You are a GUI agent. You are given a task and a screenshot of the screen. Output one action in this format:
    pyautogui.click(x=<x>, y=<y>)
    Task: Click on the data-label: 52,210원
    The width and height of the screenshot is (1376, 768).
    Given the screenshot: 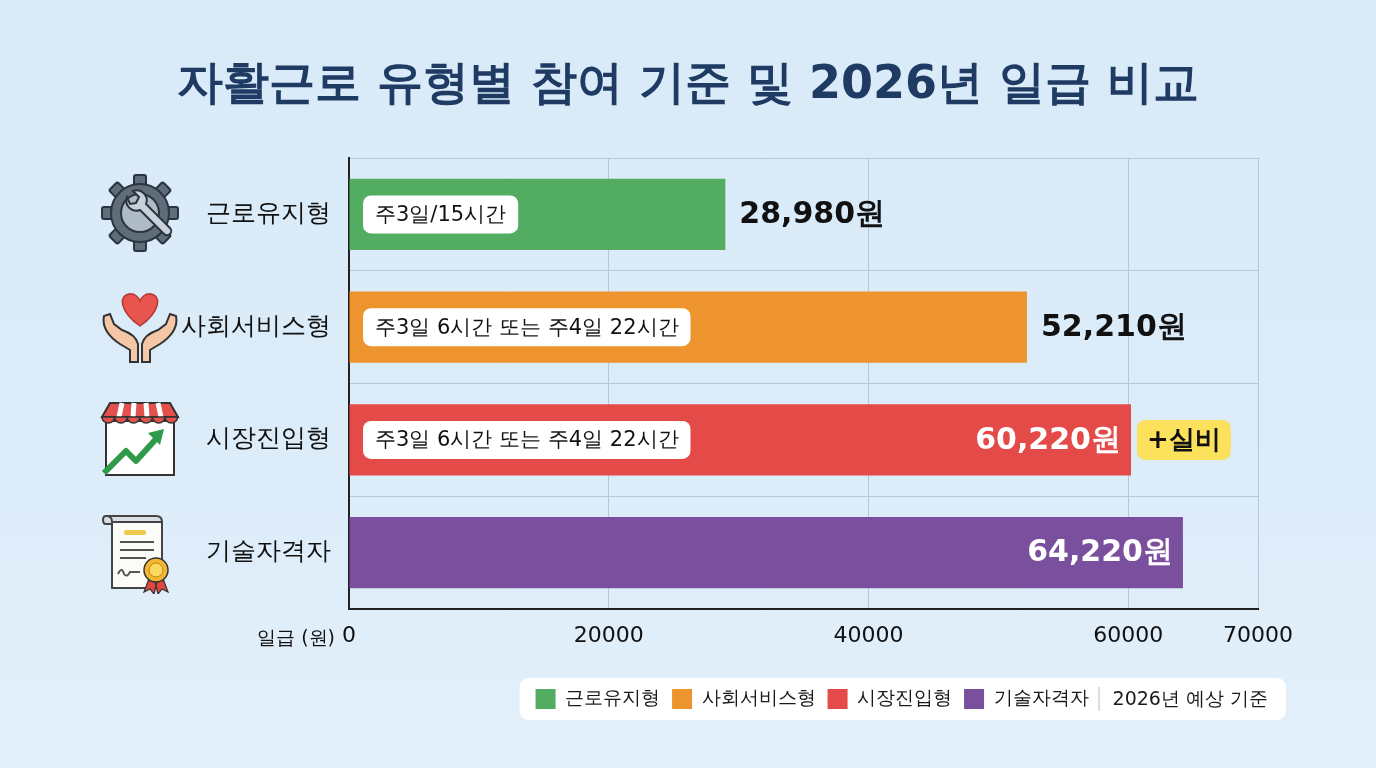 What is the action you would take?
    pyautogui.click(x=1113, y=325)
    